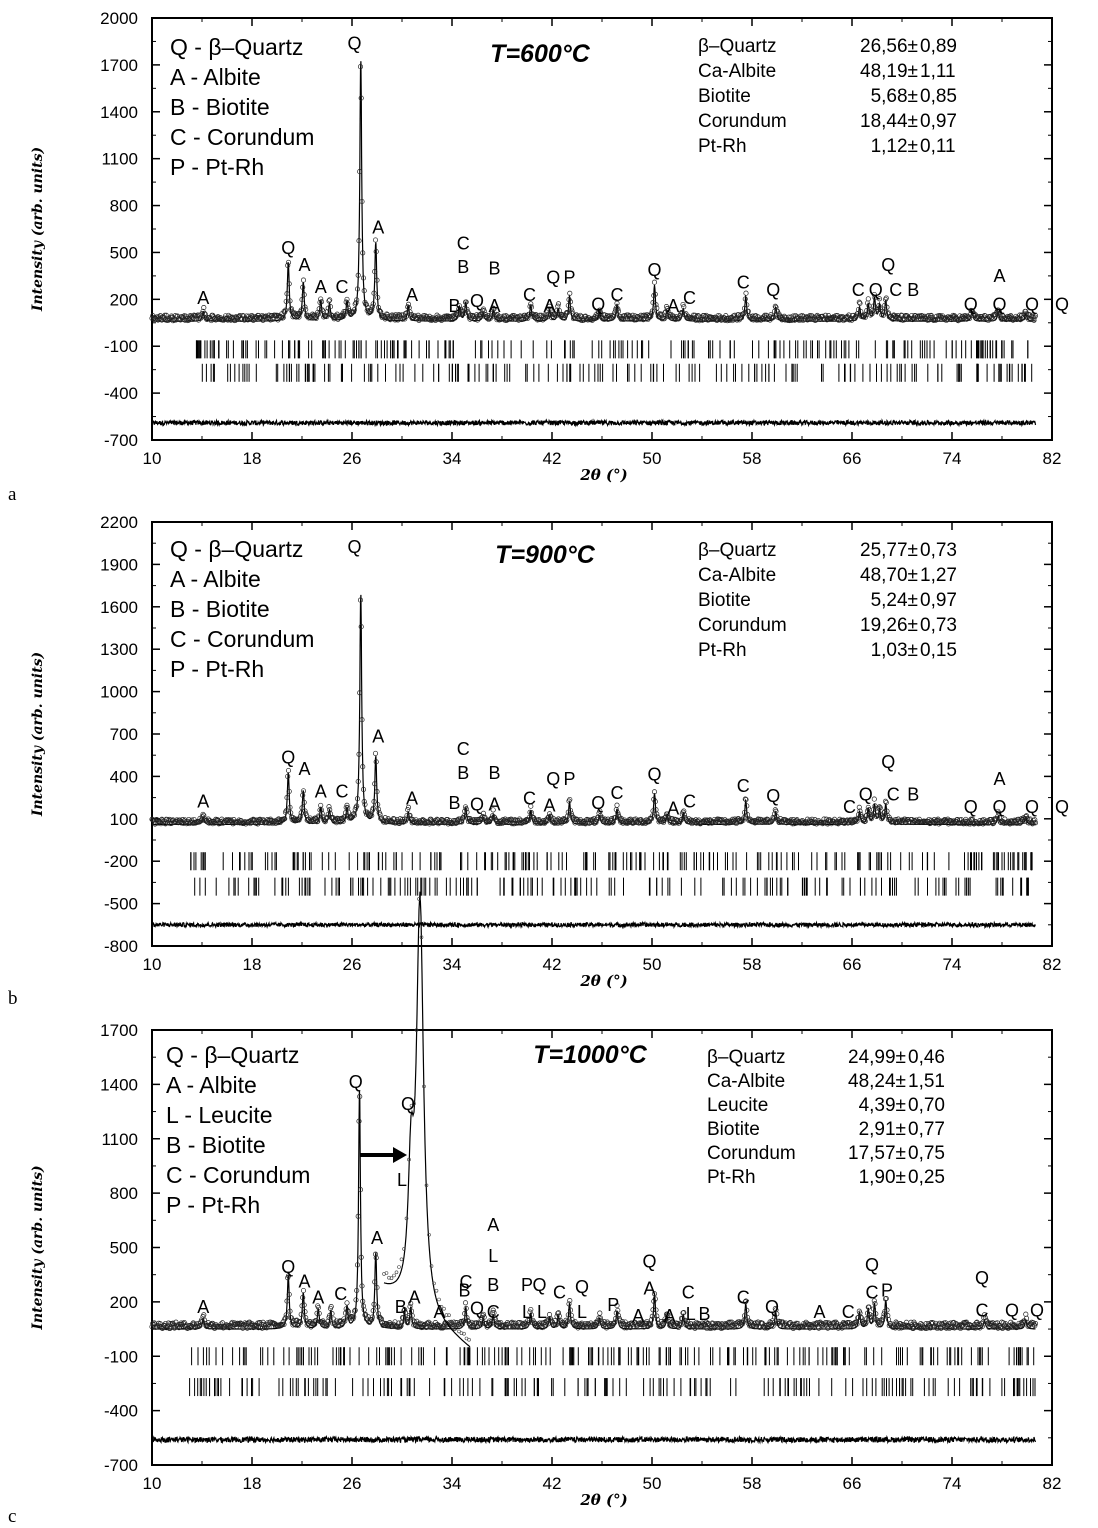 Image resolution: width=1098 pixels, height=1528 pixels. What do you see at coordinates (119, 649) in the screenshot?
I see `y-tick-label: 1300` at bounding box center [119, 649].